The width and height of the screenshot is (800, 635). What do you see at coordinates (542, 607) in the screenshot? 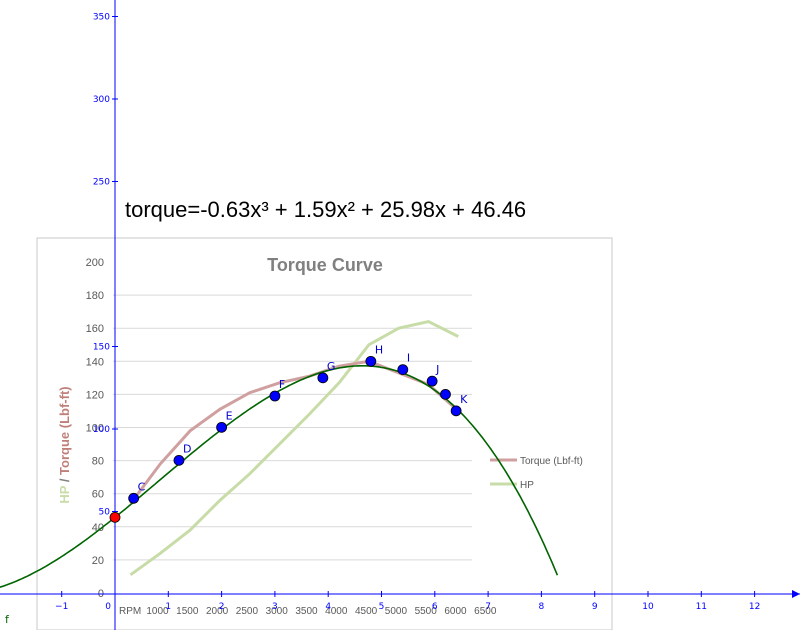
I see `x-tick-label: 8` at bounding box center [542, 607].